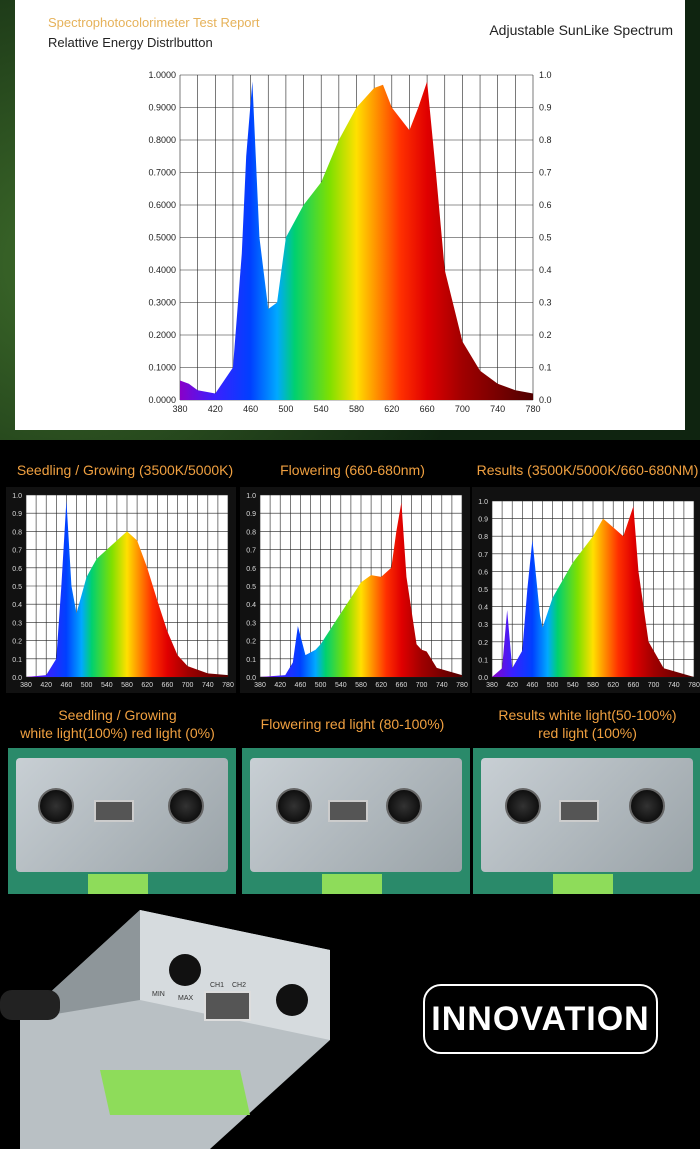 The image size is (700, 1149). What do you see at coordinates (587, 470) in the screenshot?
I see `section-title-results: Results (3500K/5000K/660-680NM)` at bounding box center [587, 470].